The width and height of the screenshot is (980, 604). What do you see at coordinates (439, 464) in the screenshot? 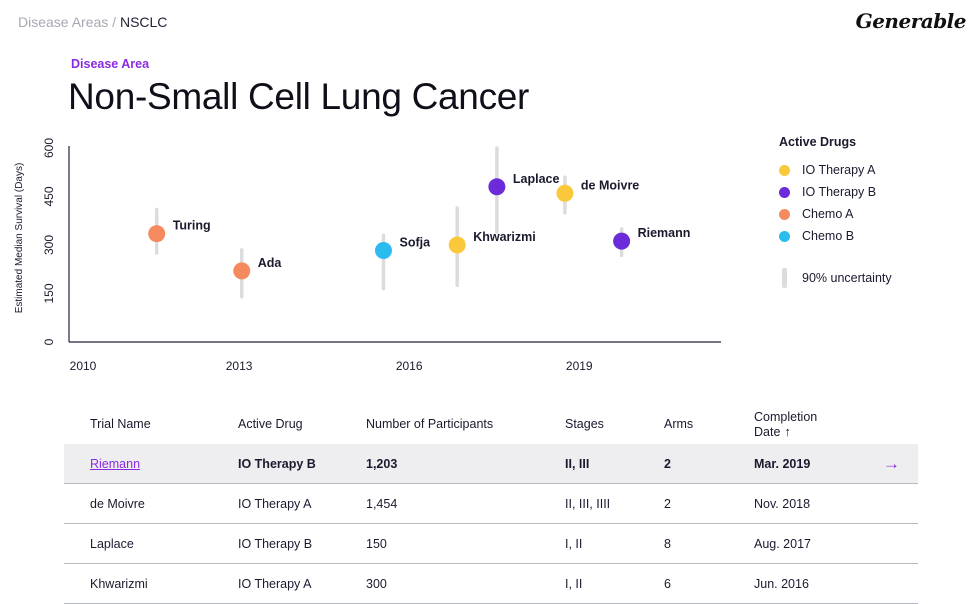
I see `cell-participants: 1,203` at bounding box center [439, 464].